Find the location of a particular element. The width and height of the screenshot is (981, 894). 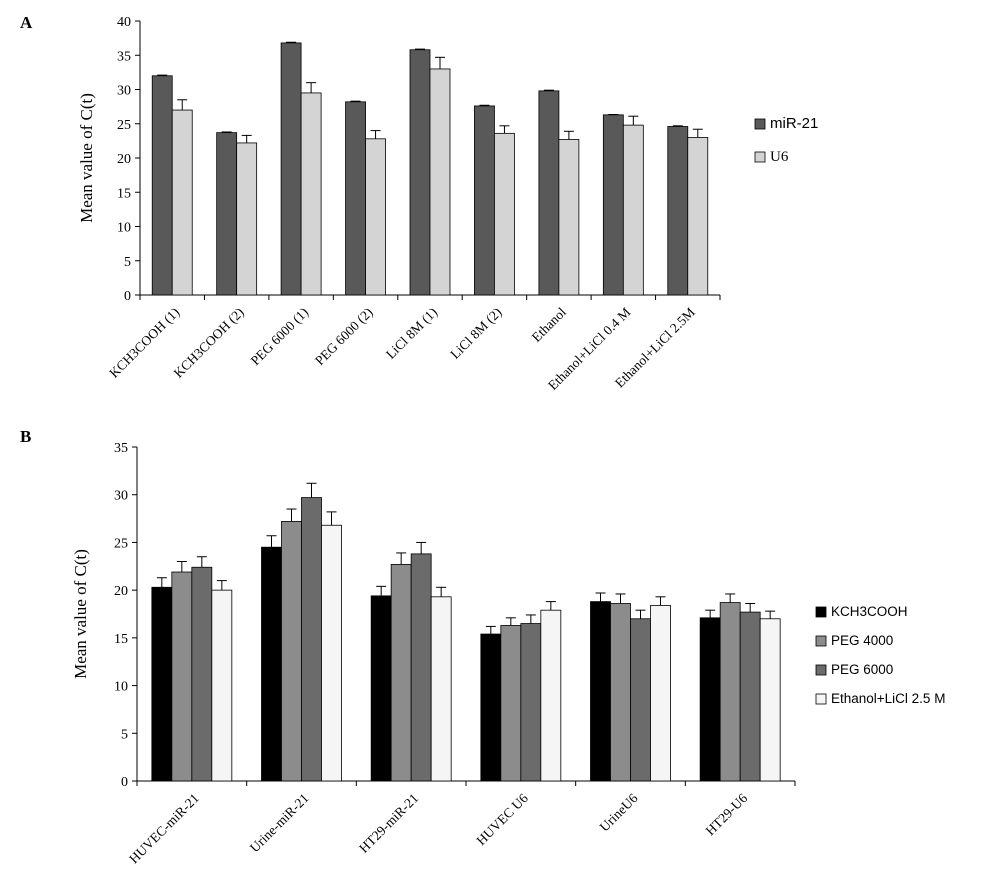

x-category-label: HT29-U6 is located at coordinates (727, 814).